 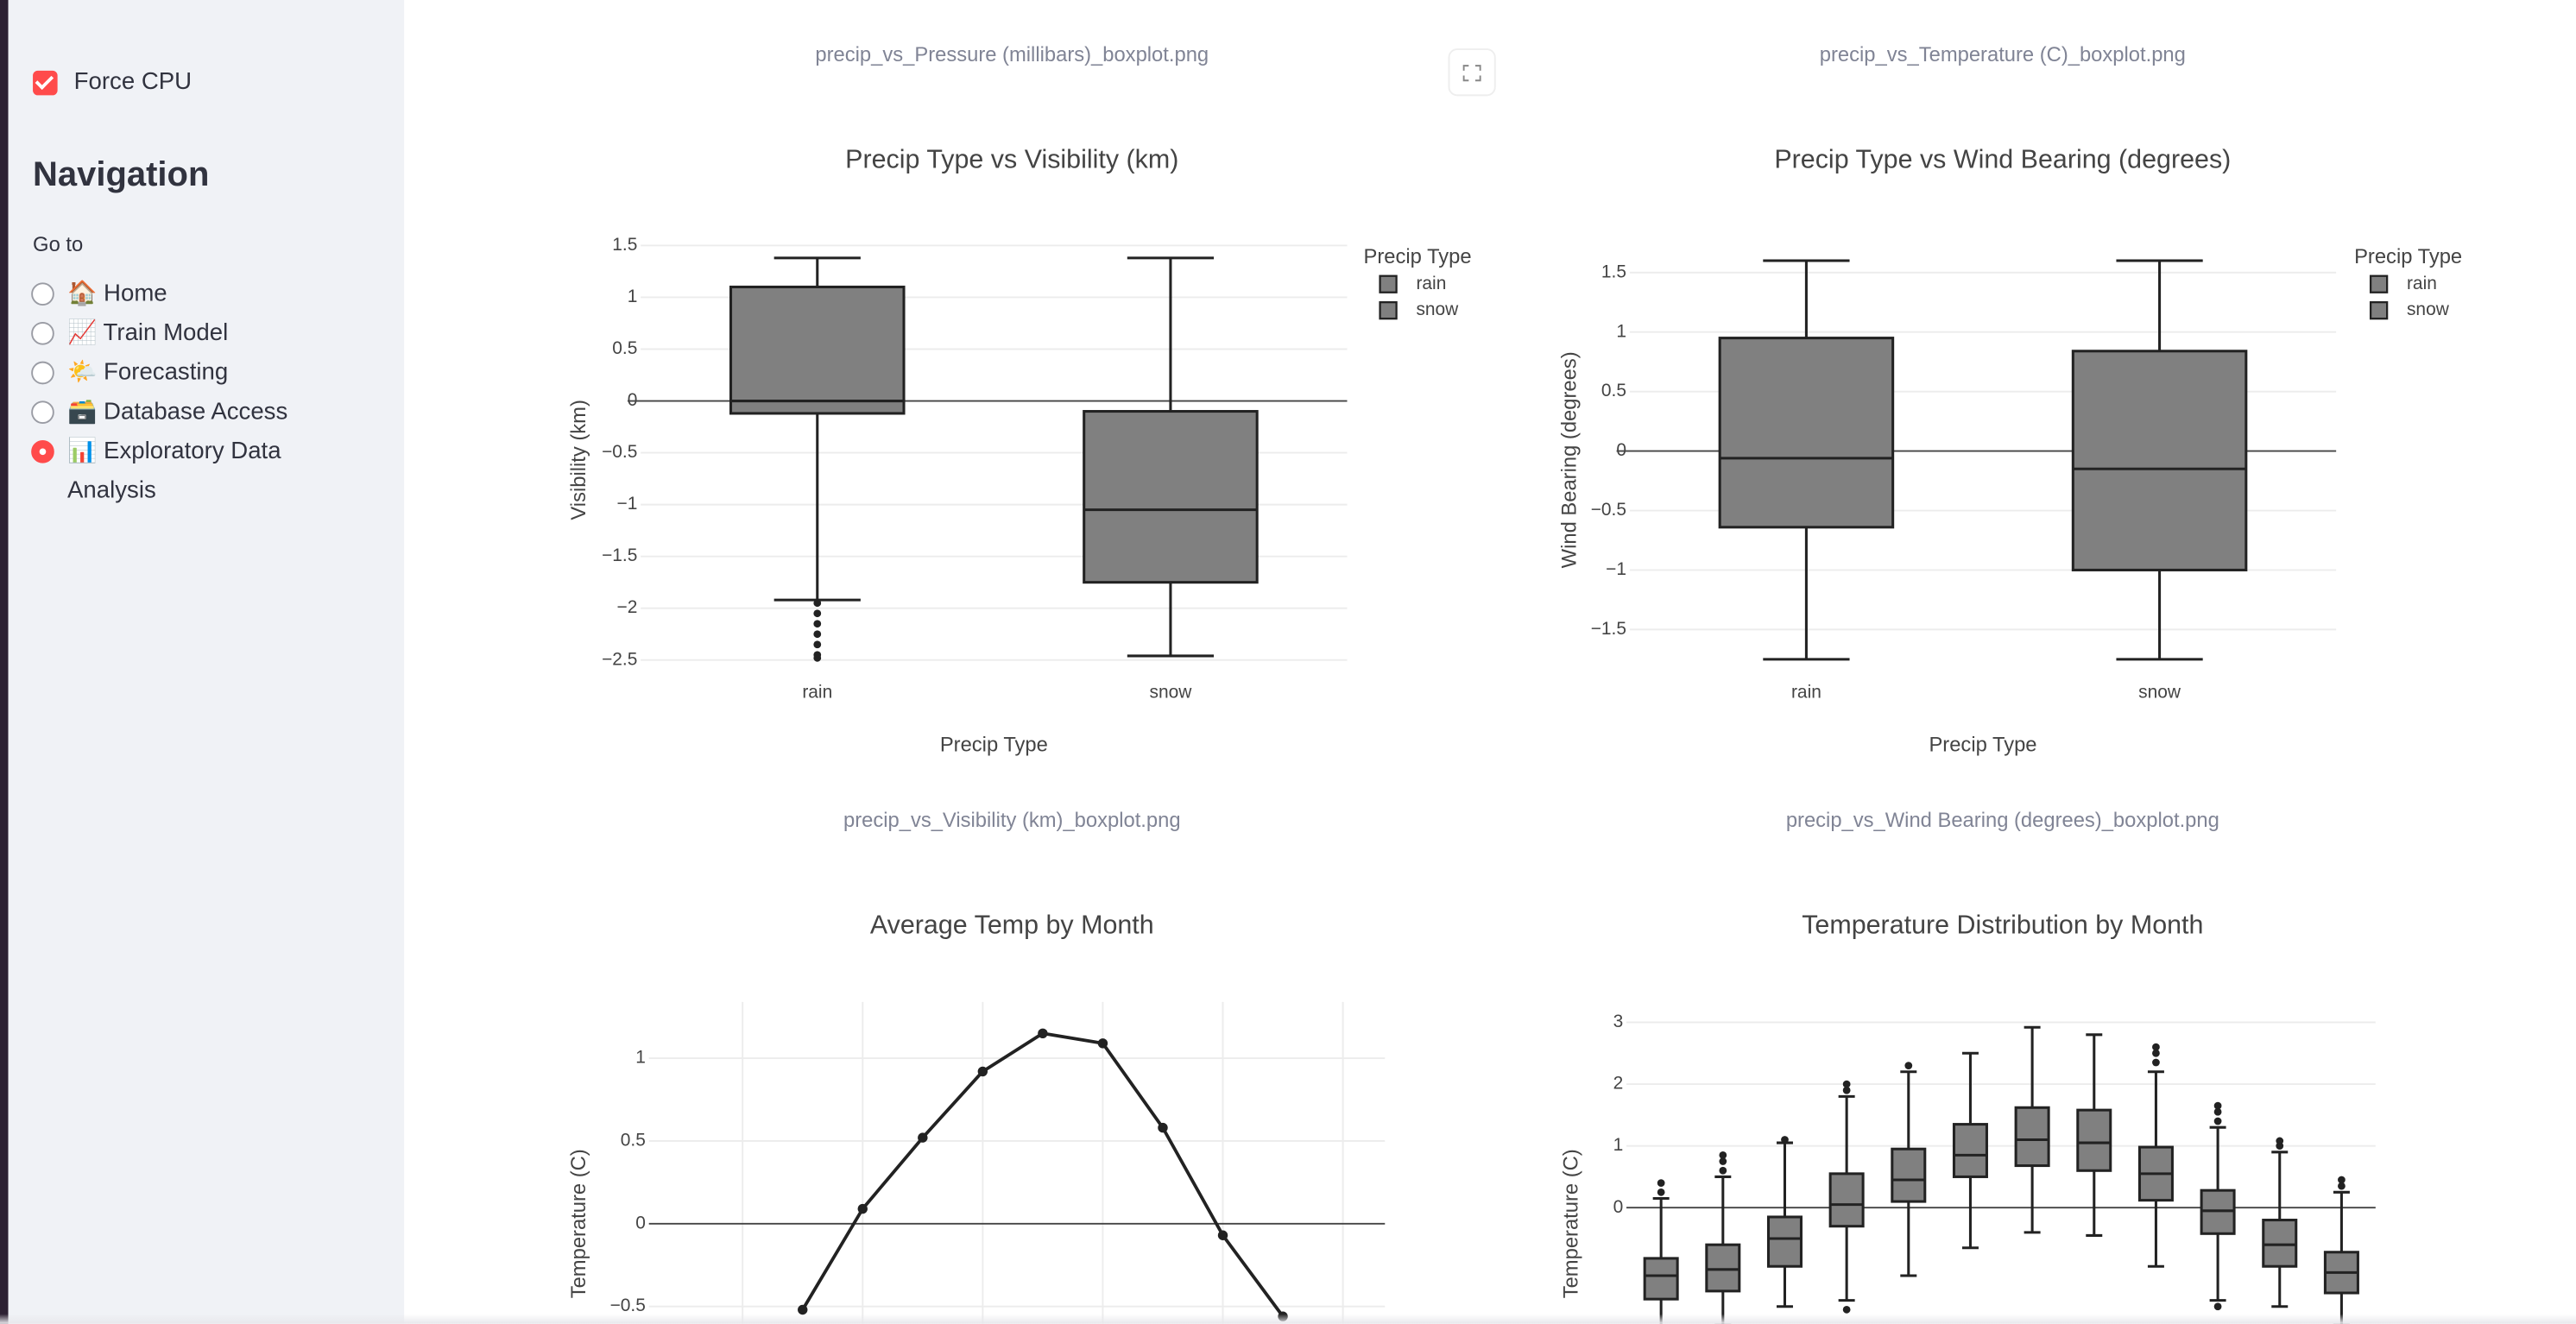 What do you see at coordinates (619, 659) in the screenshot?
I see `y-tick-label: −2.5` at bounding box center [619, 659].